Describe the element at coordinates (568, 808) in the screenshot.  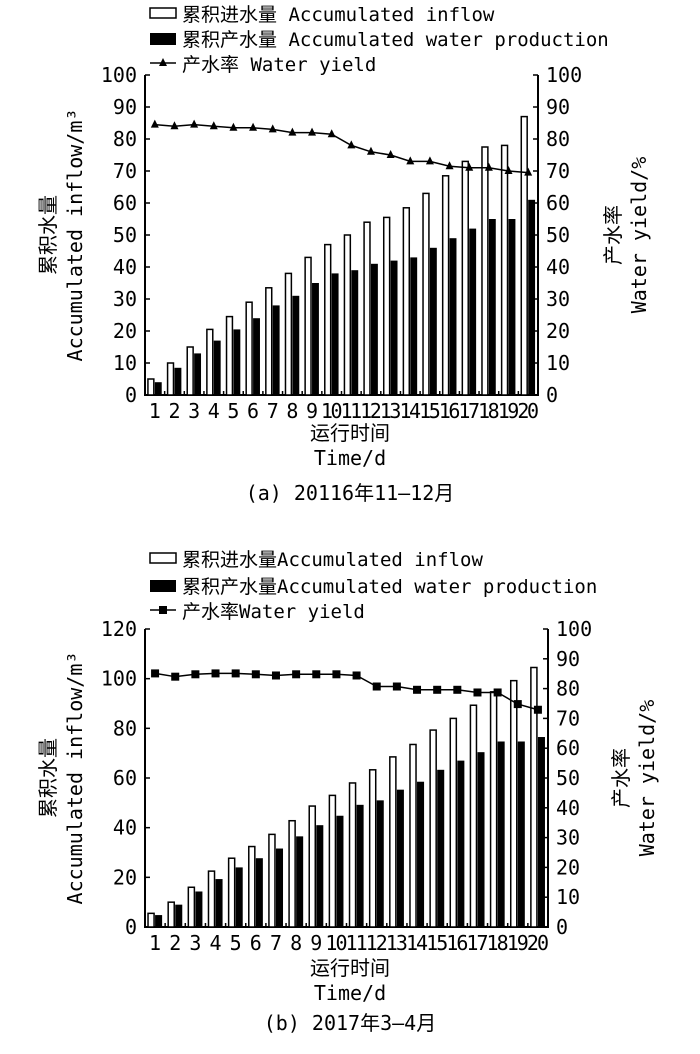
I see `y2-tick-label: 40` at that location.